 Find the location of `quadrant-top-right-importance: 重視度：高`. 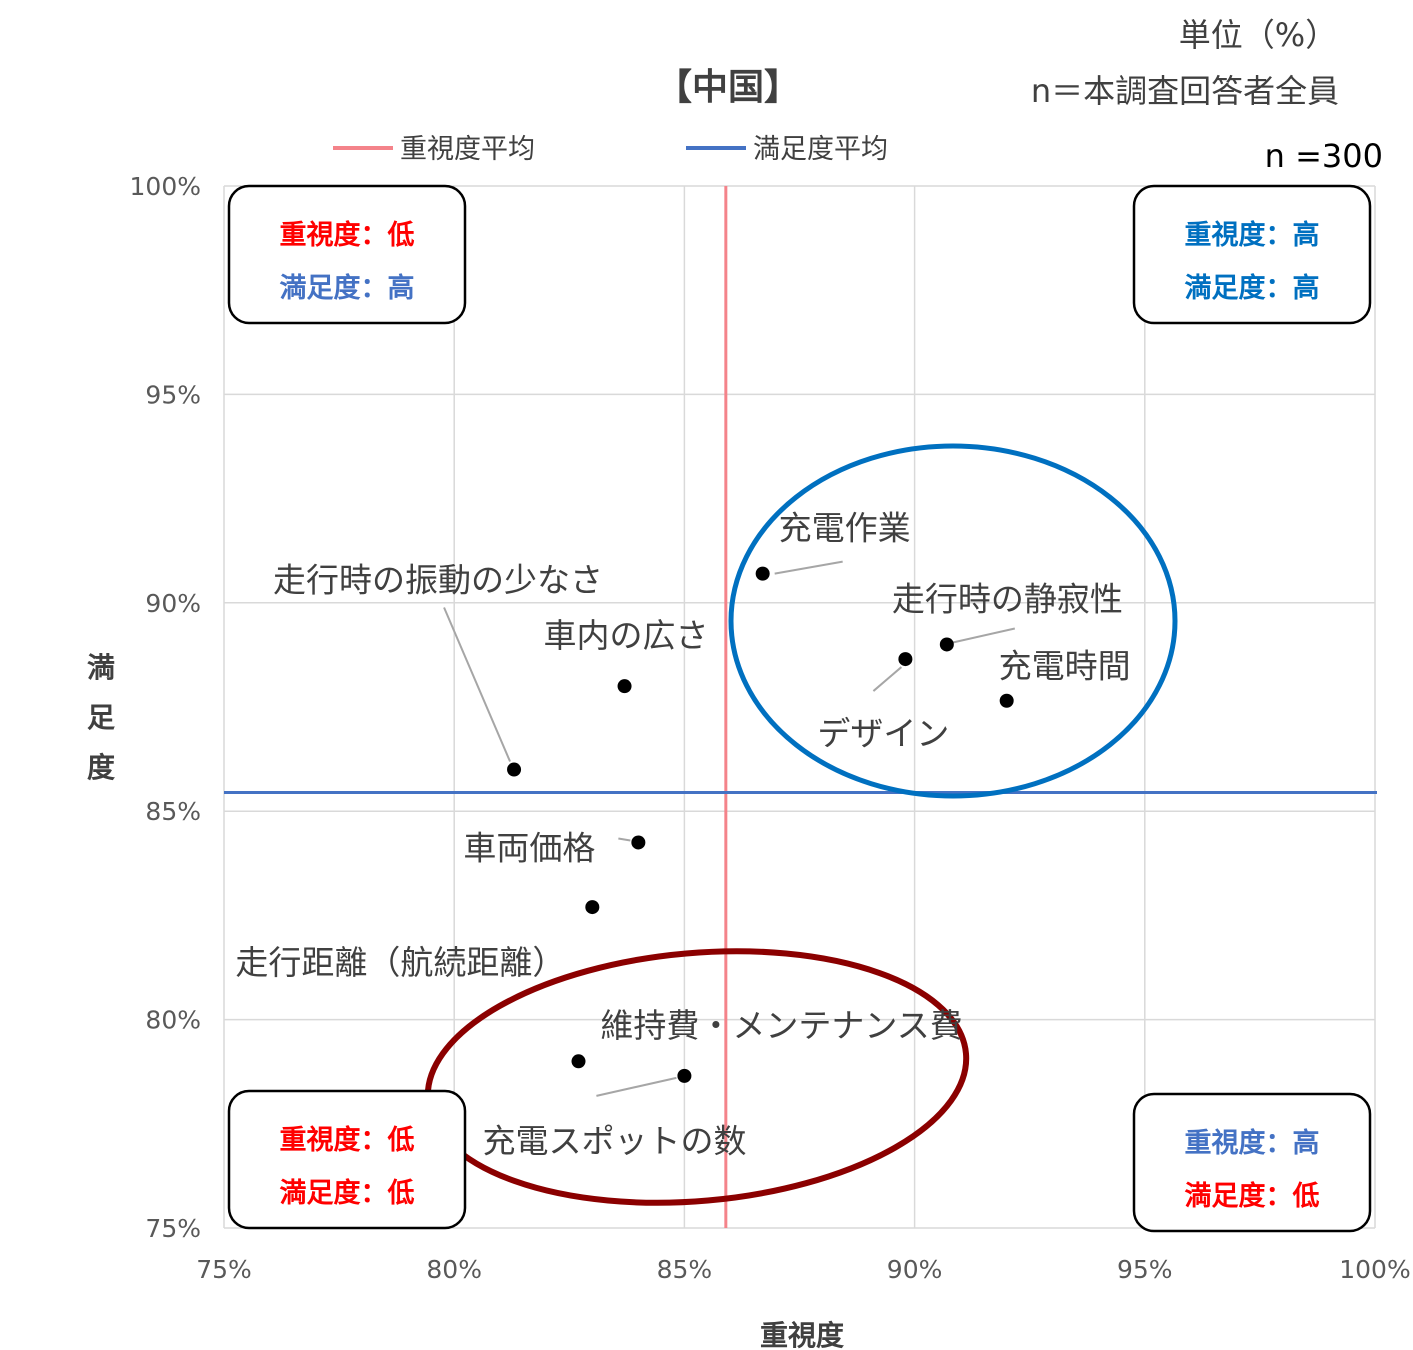

quadrant-top-right-importance: 重視度：高 is located at coordinates (1252, 235).